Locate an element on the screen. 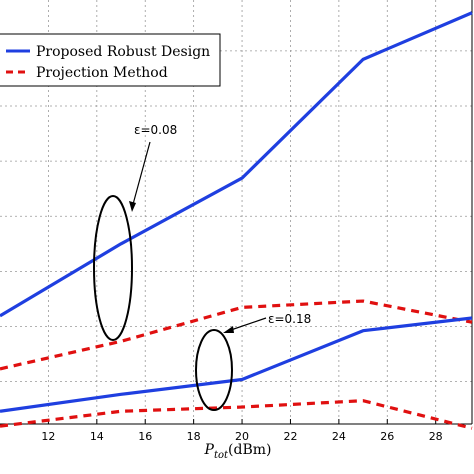  legend-label-projection: Projection Method is located at coordinates (102, 73).